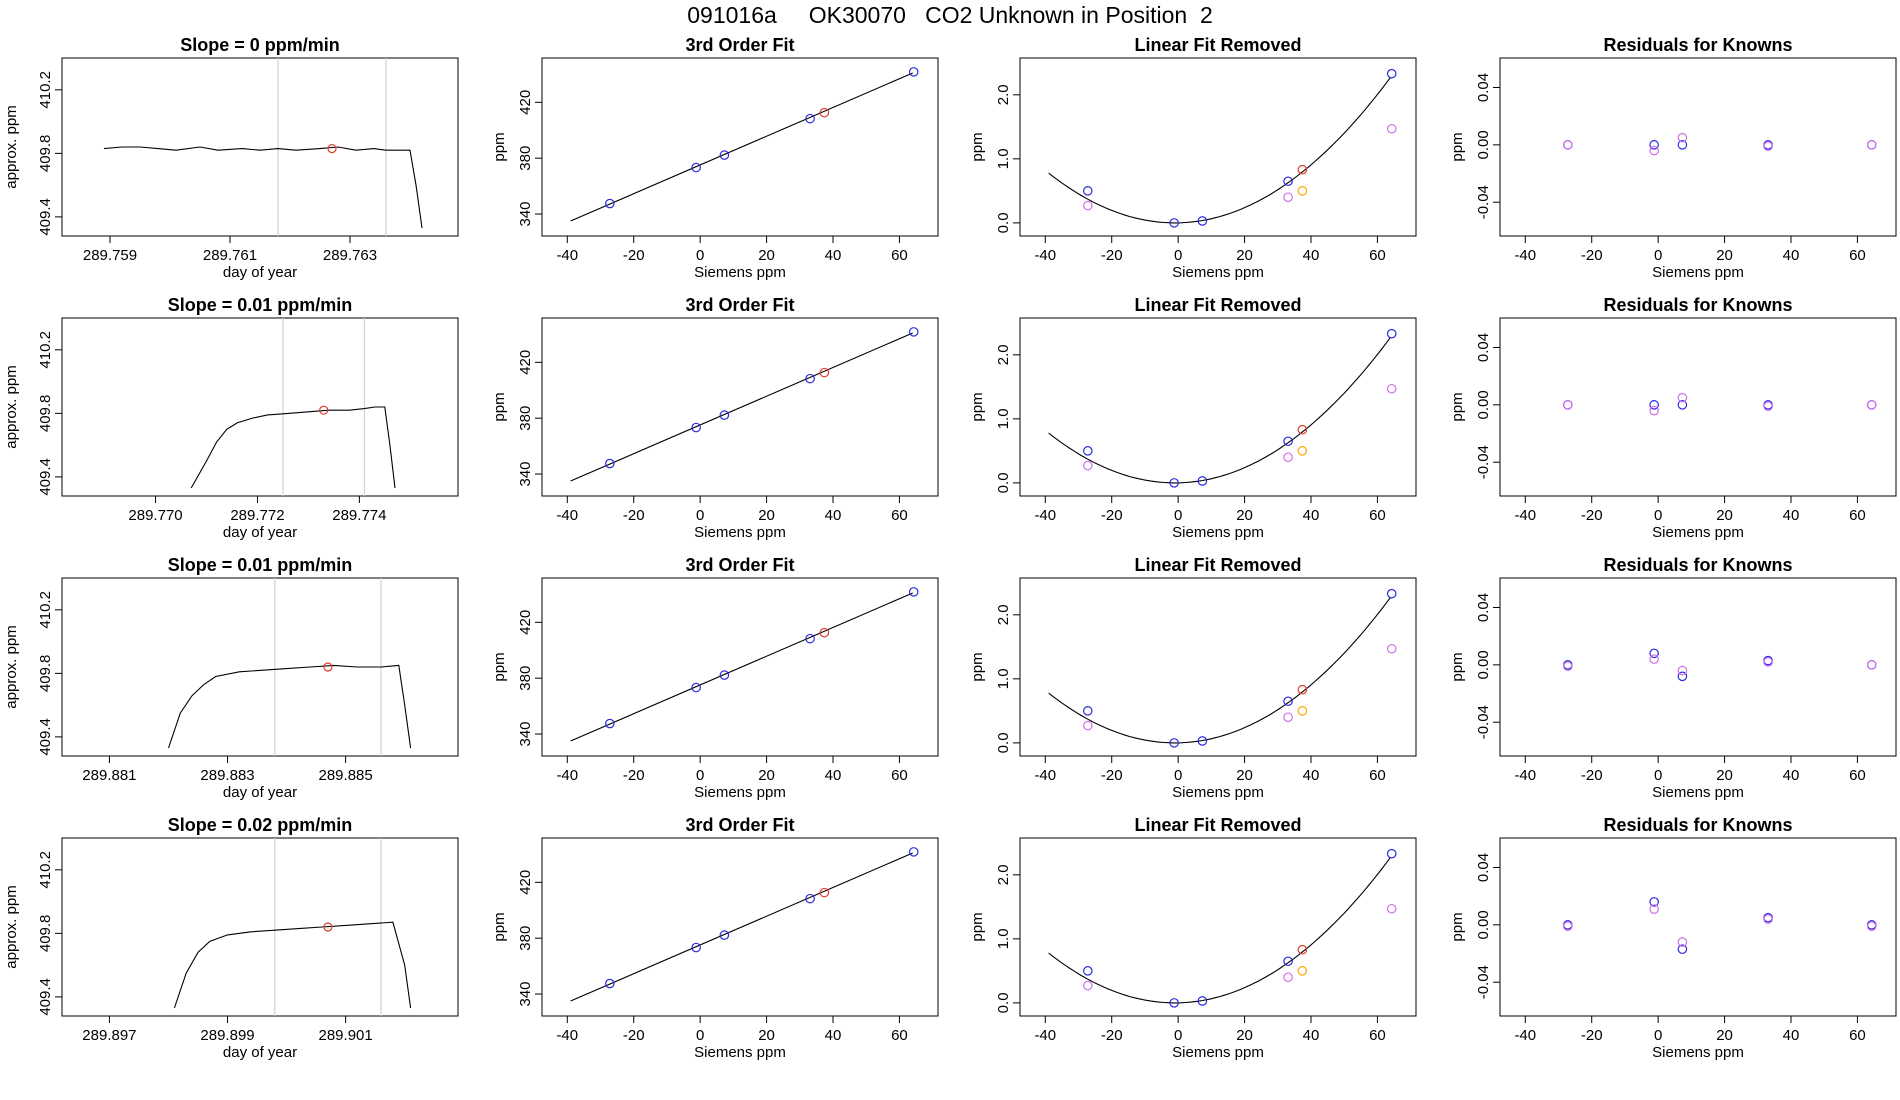 The image size is (1900, 1100). I want to click on panel-title: Slope = 0 ppm/min, so click(260, 45).